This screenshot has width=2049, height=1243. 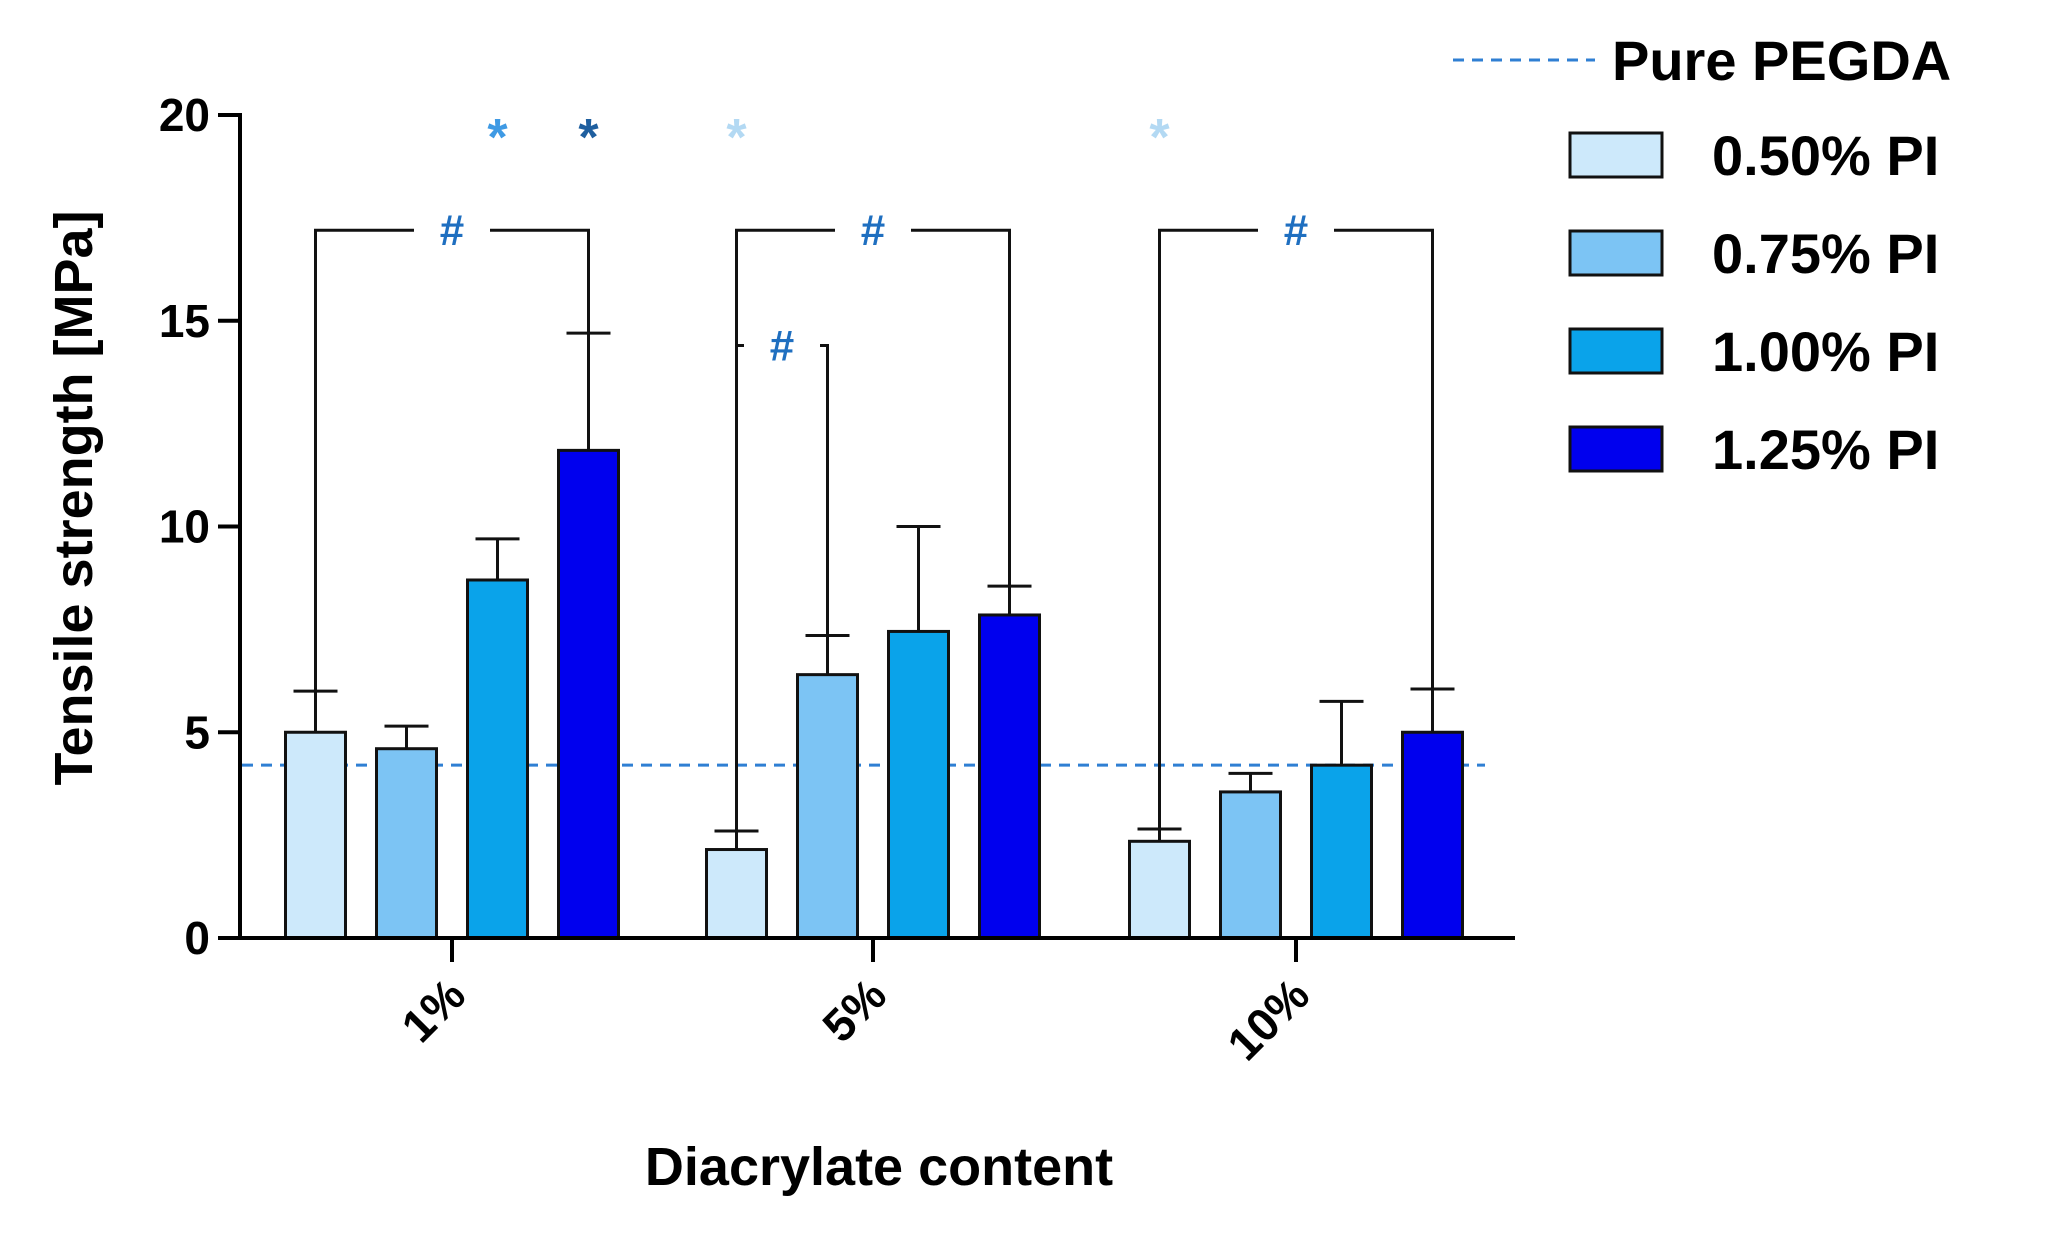 I want to click on y-ticks: 0 5 10 15 20, so click(x=199, y=526).